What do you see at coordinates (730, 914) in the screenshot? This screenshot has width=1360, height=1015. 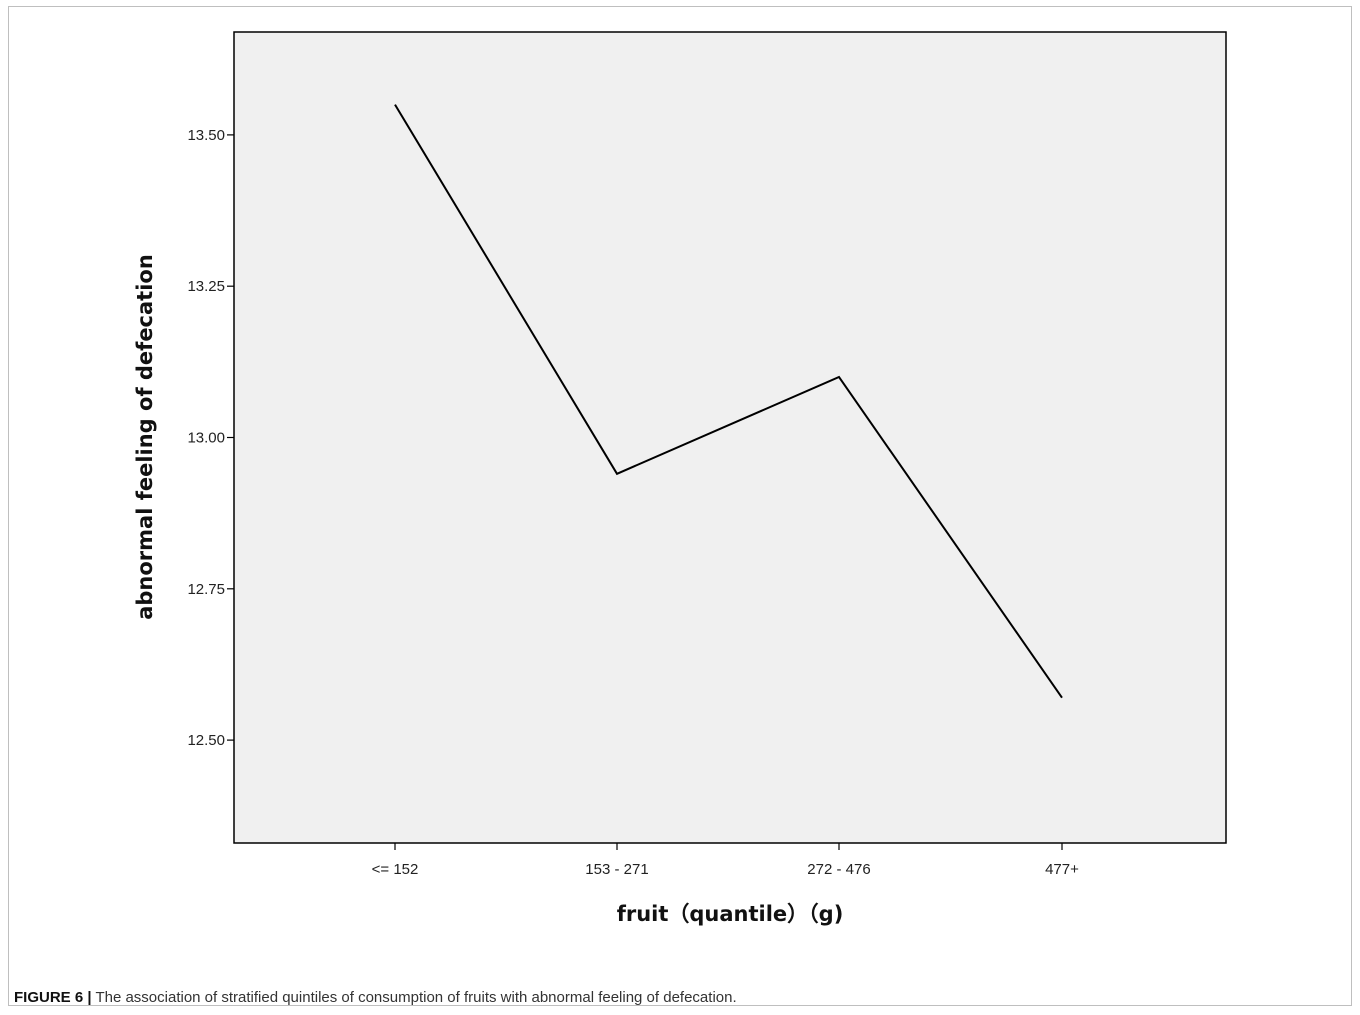 I see `x-axis-title: fruit（quantile）（g)` at bounding box center [730, 914].